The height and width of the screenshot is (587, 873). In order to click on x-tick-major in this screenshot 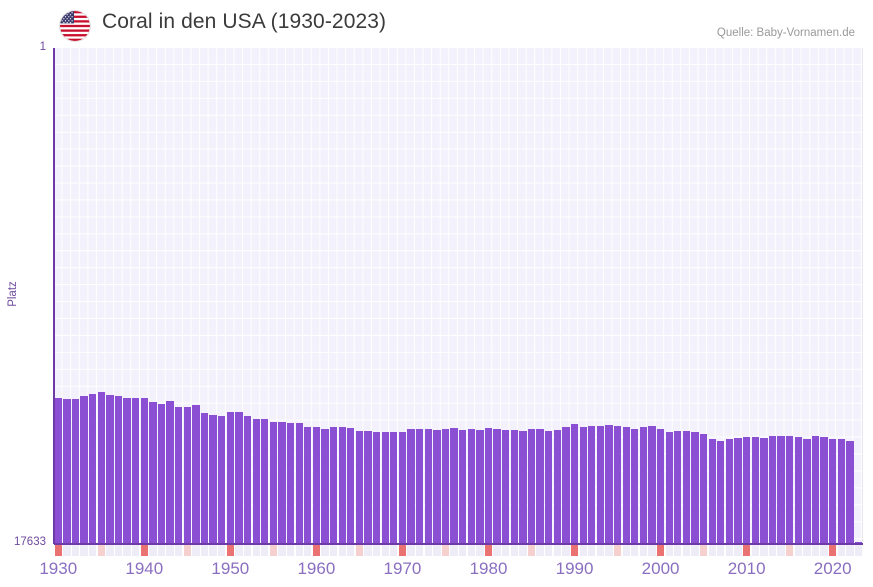, I will do `click(747, 550)`.